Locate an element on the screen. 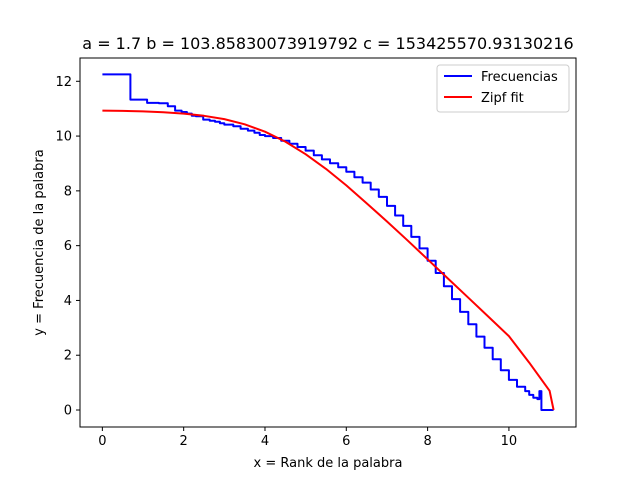 The height and width of the screenshot is (480, 640). x-tick-label: 4 is located at coordinates (265, 441).